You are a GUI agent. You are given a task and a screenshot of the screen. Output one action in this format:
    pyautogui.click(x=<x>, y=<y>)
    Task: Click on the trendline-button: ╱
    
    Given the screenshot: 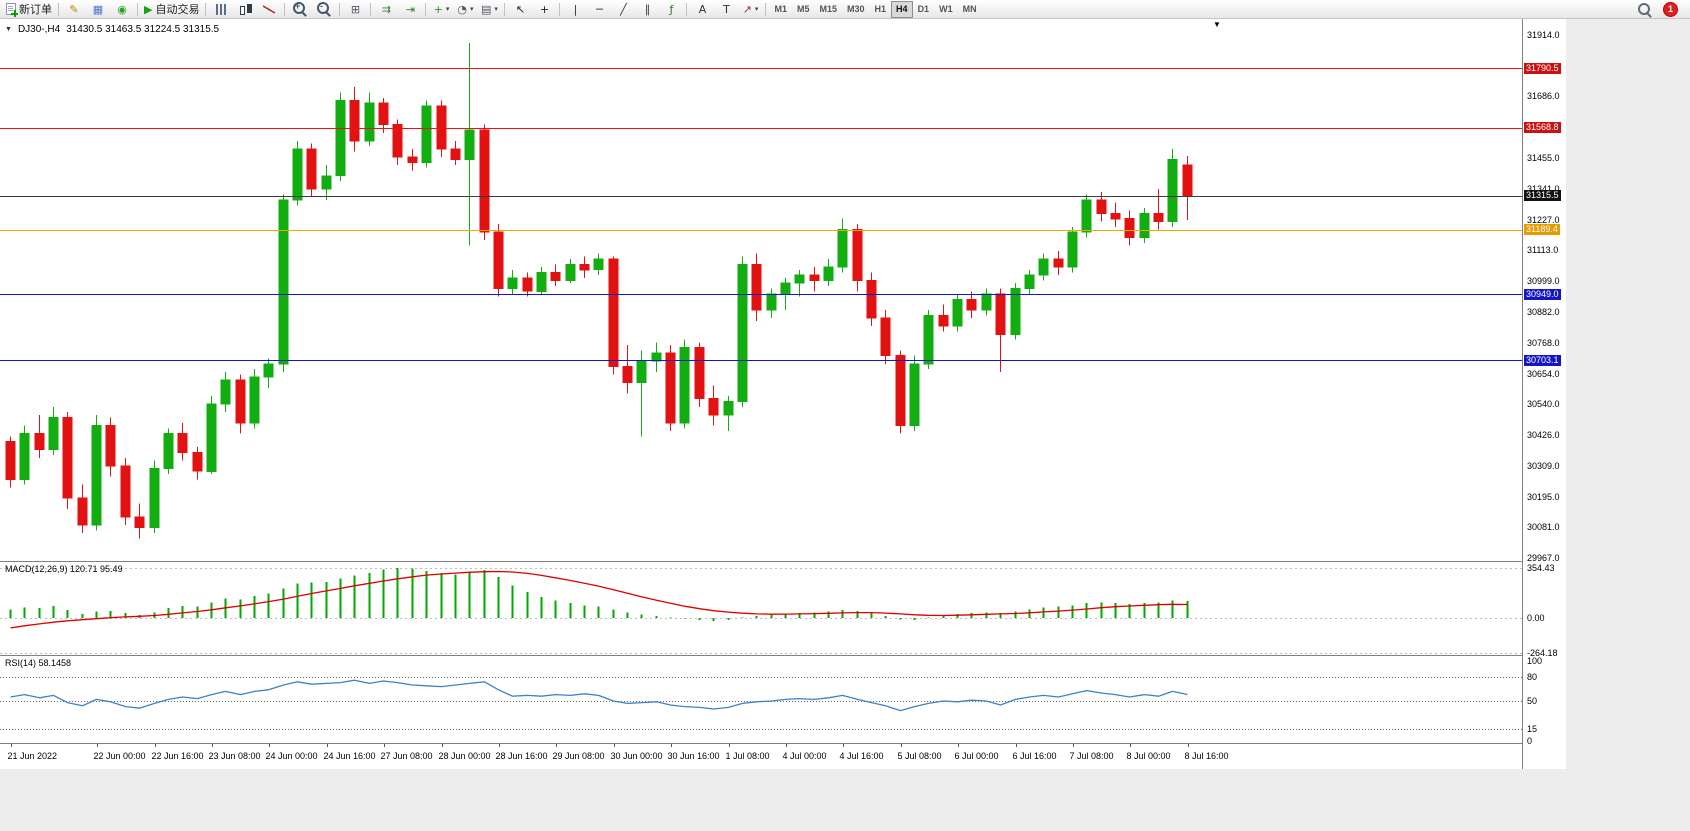 What is the action you would take?
    pyautogui.click(x=623, y=9)
    